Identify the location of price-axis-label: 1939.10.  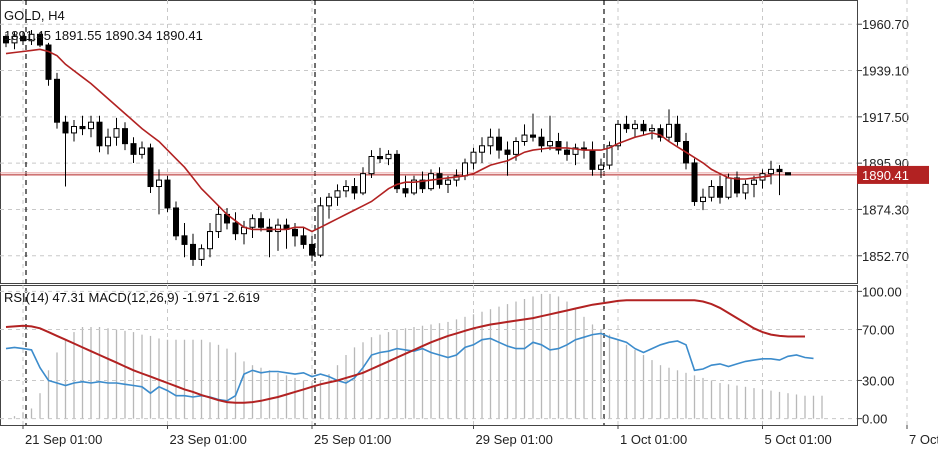
(885, 71).